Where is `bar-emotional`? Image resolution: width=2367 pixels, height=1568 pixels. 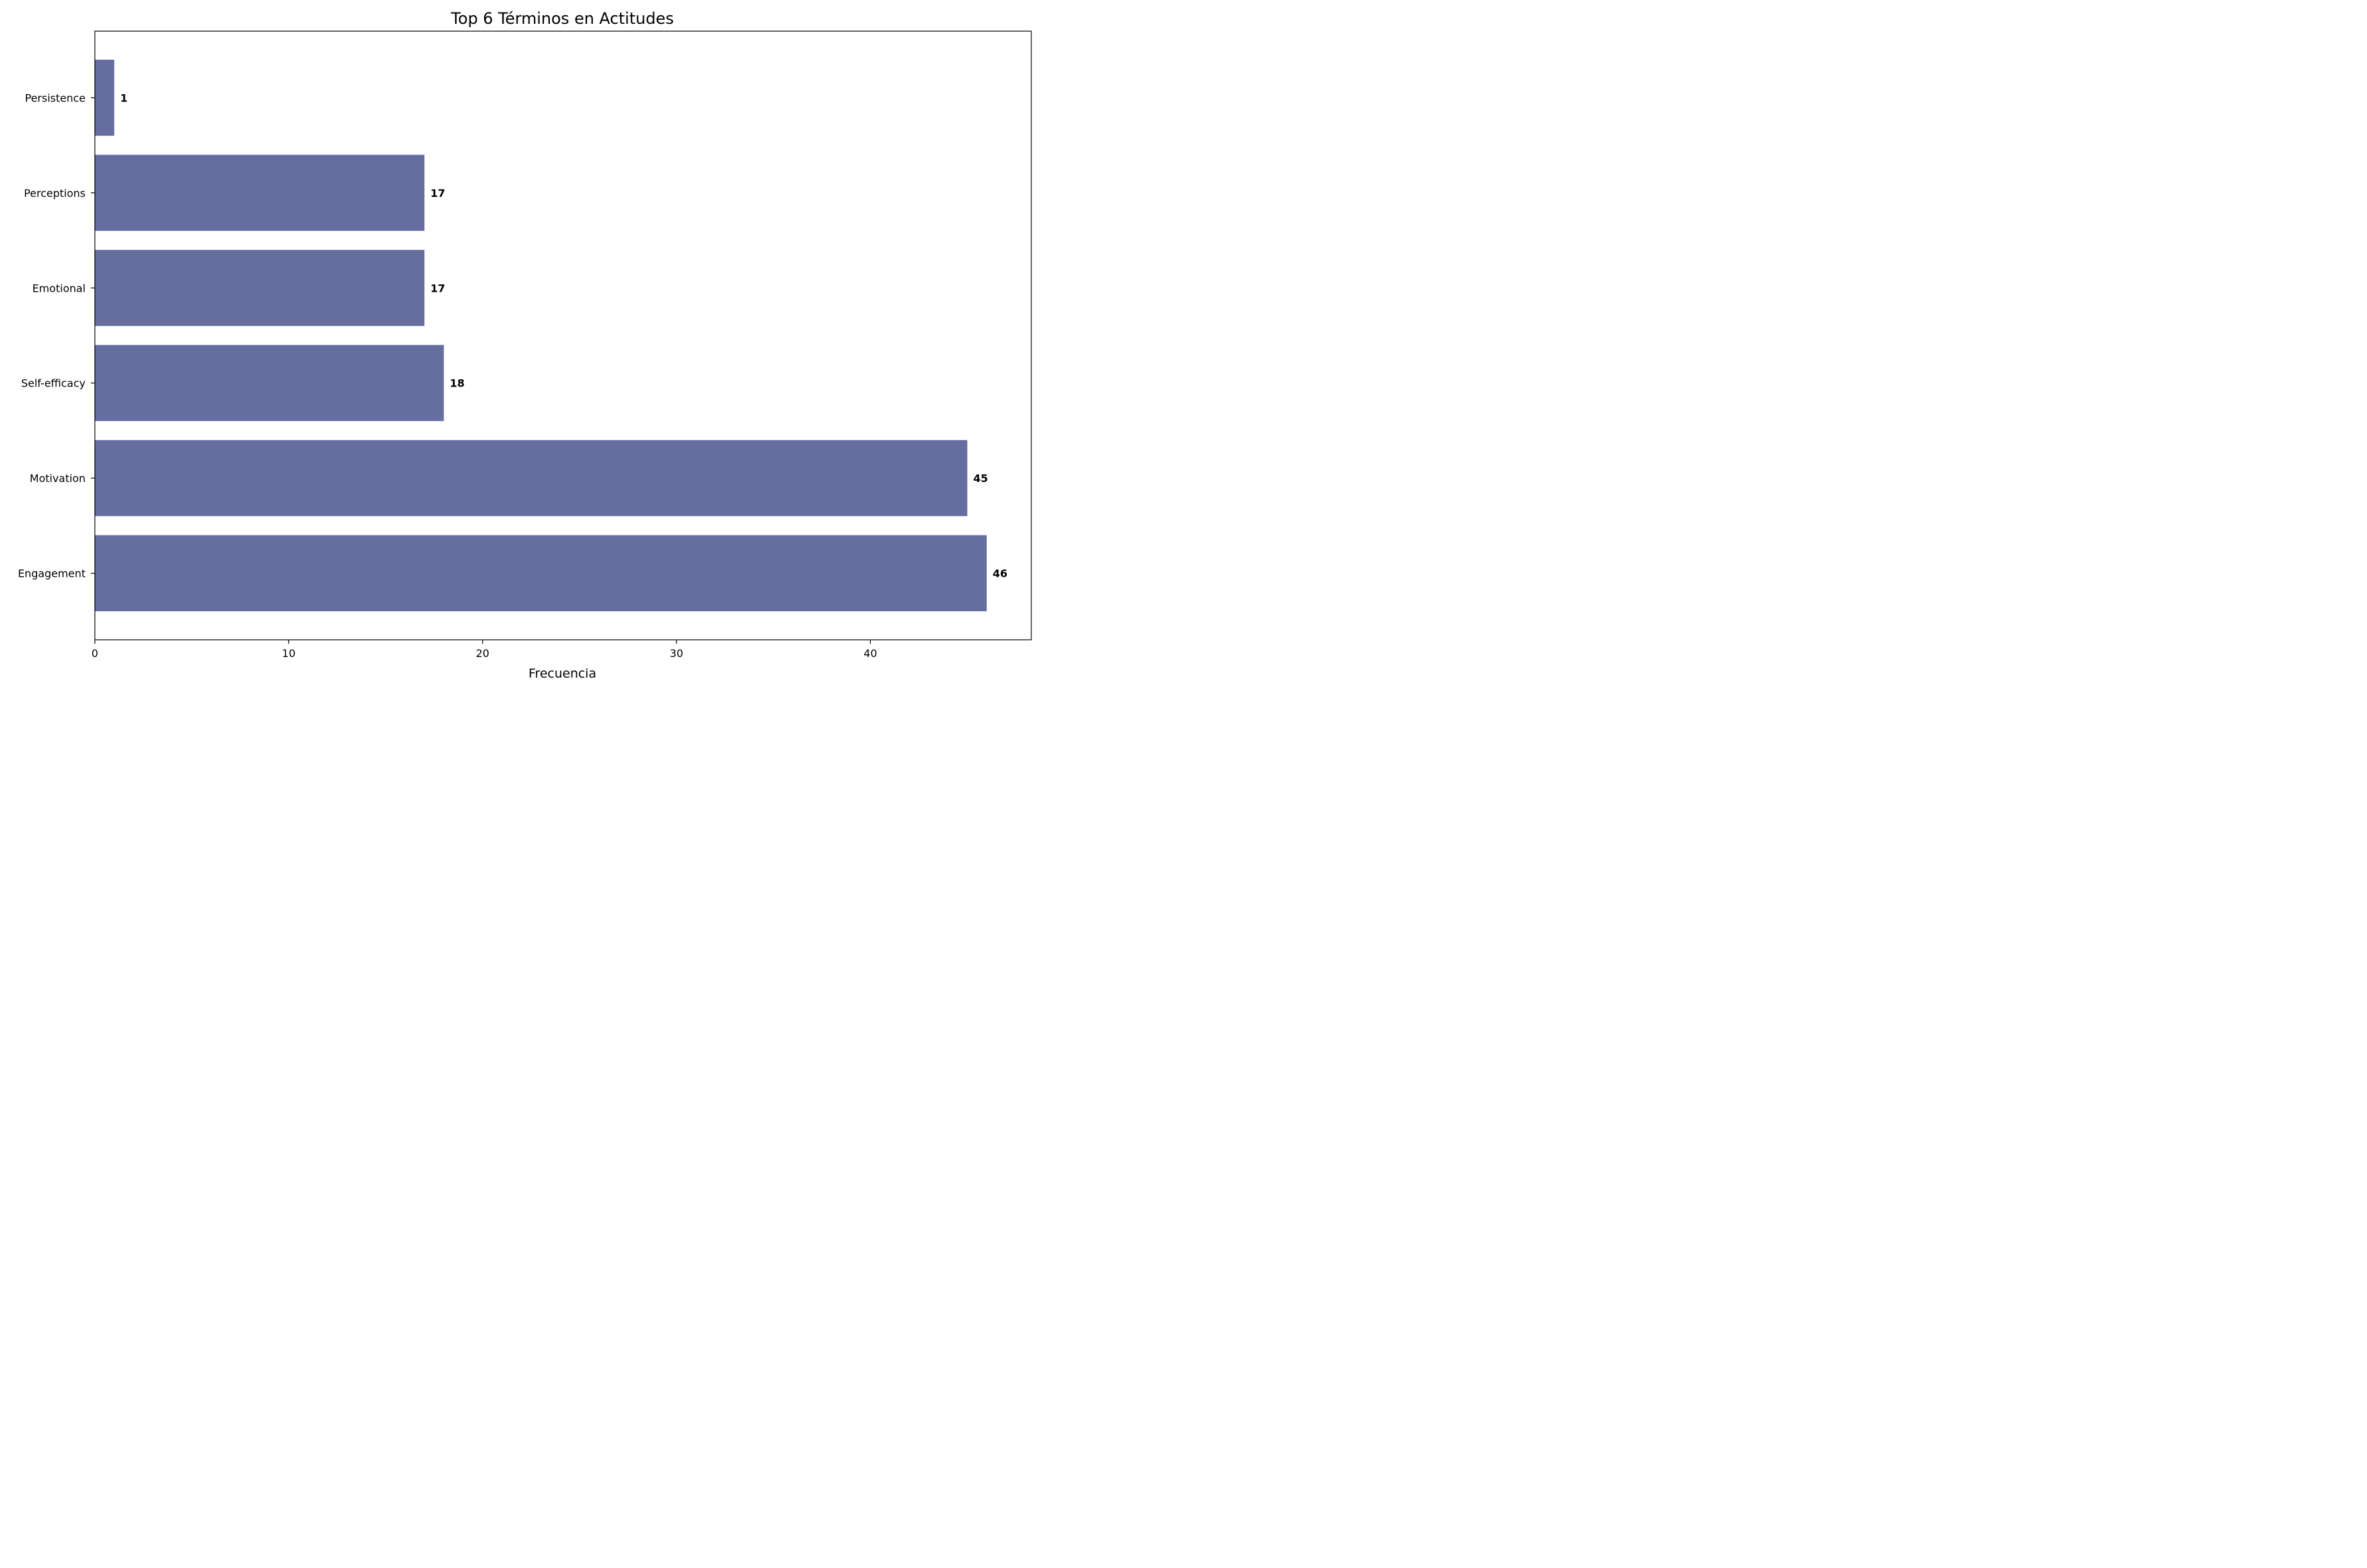 bar-emotional is located at coordinates (259, 287).